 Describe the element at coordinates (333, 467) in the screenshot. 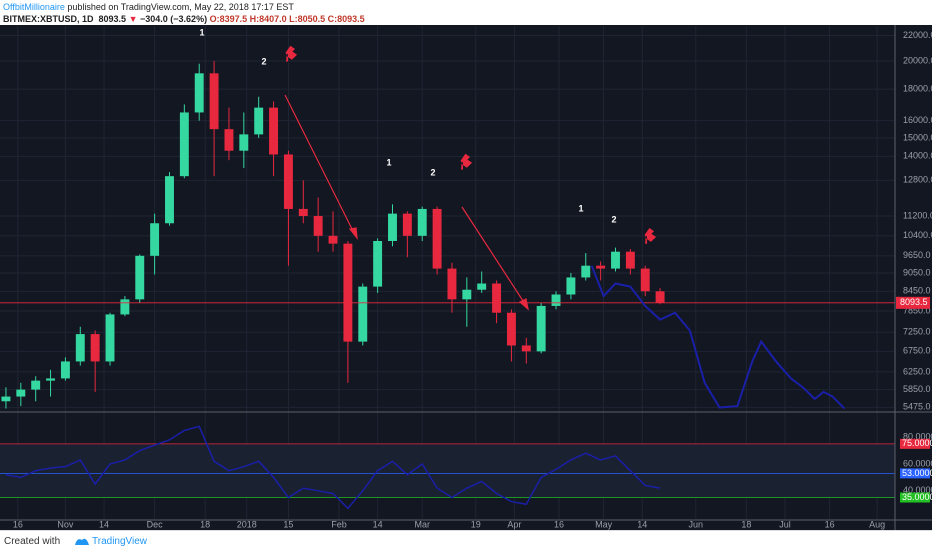

I see `rsi-line` at that location.